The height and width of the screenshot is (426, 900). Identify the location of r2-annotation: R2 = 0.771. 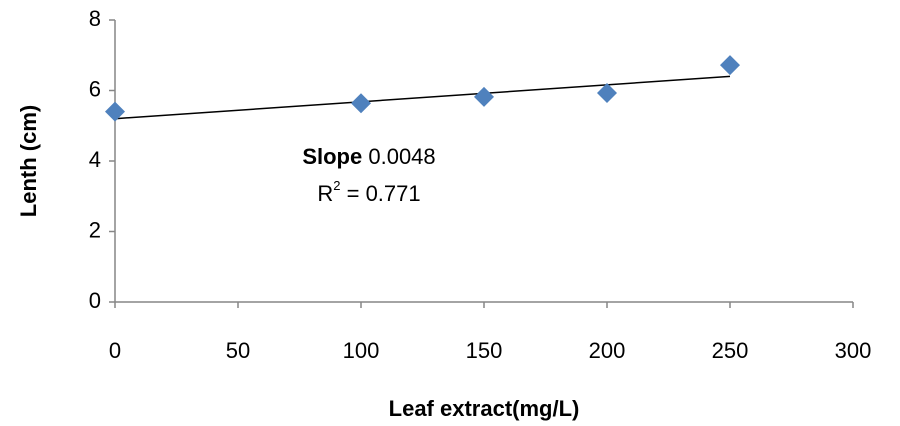
(368, 191).